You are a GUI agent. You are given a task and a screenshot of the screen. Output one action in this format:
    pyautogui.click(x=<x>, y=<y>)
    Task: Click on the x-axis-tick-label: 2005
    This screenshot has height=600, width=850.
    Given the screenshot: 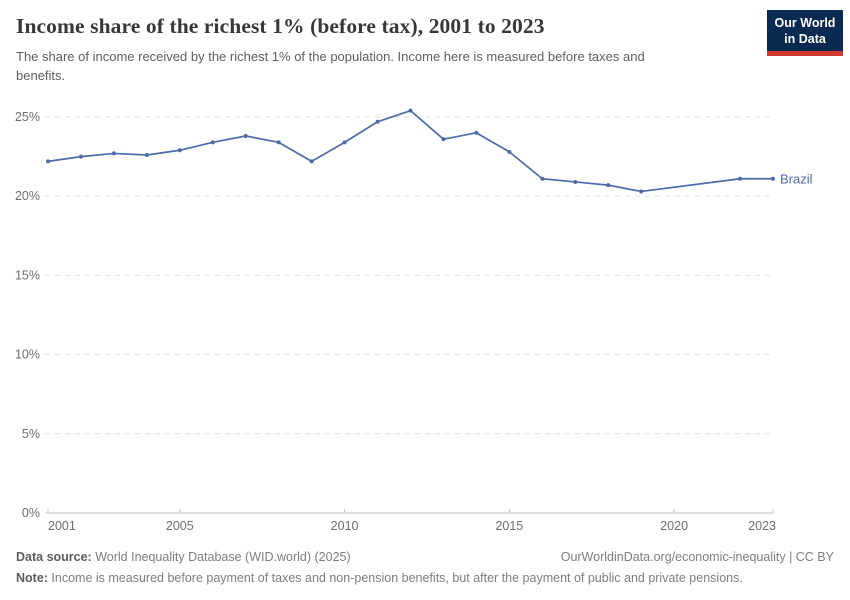 What is the action you would take?
    pyautogui.click(x=180, y=526)
    